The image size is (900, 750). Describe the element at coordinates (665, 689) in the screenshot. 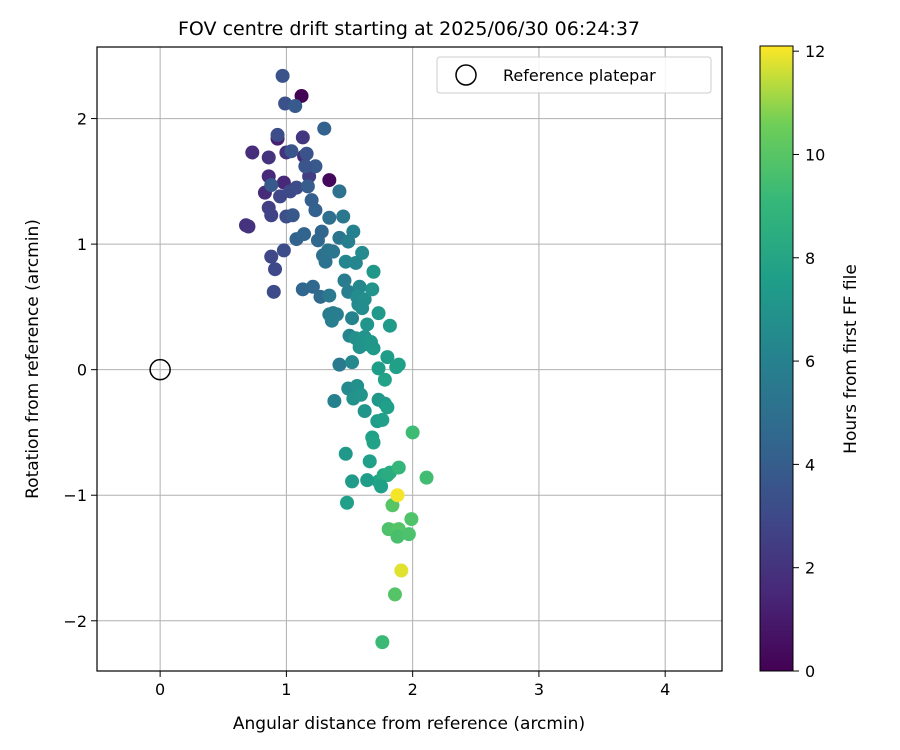

I see `x-tick-label: 4` at that location.